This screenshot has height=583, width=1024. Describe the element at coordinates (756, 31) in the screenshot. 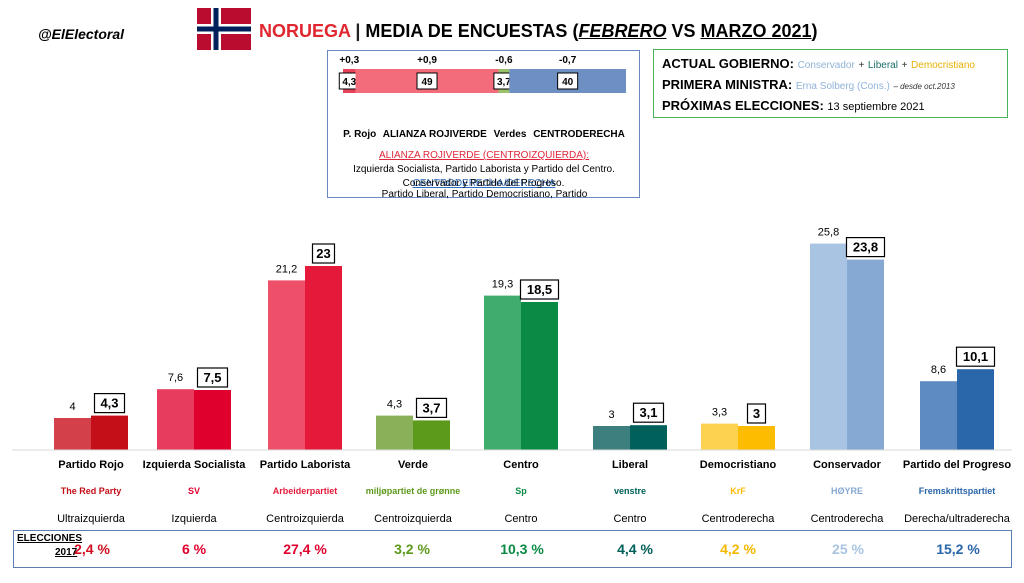

I see `title-mar: MARZO 2021` at that location.